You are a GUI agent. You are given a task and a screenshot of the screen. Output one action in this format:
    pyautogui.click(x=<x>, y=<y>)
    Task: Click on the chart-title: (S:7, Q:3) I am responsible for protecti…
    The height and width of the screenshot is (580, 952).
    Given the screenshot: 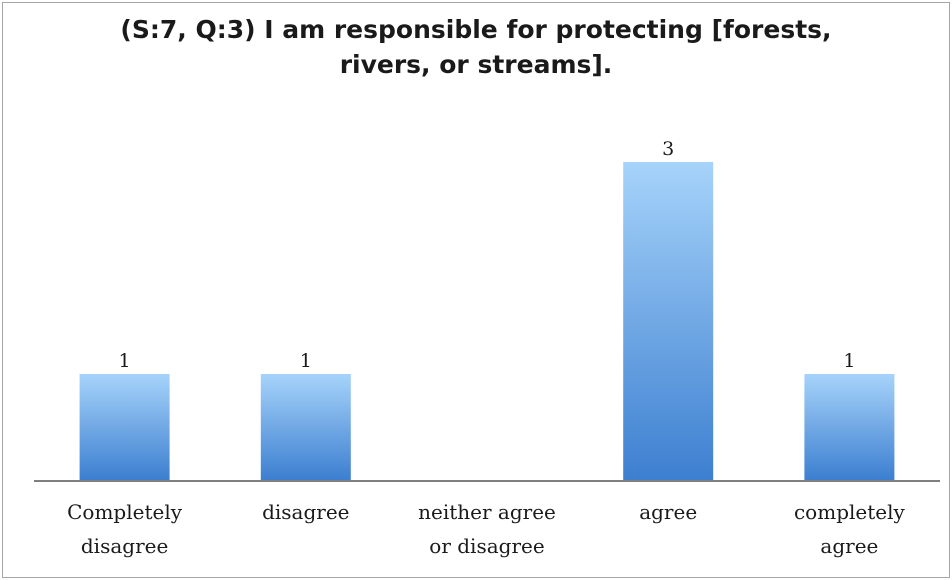 What is the action you would take?
    pyautogui.click(x=476, y=47)
    